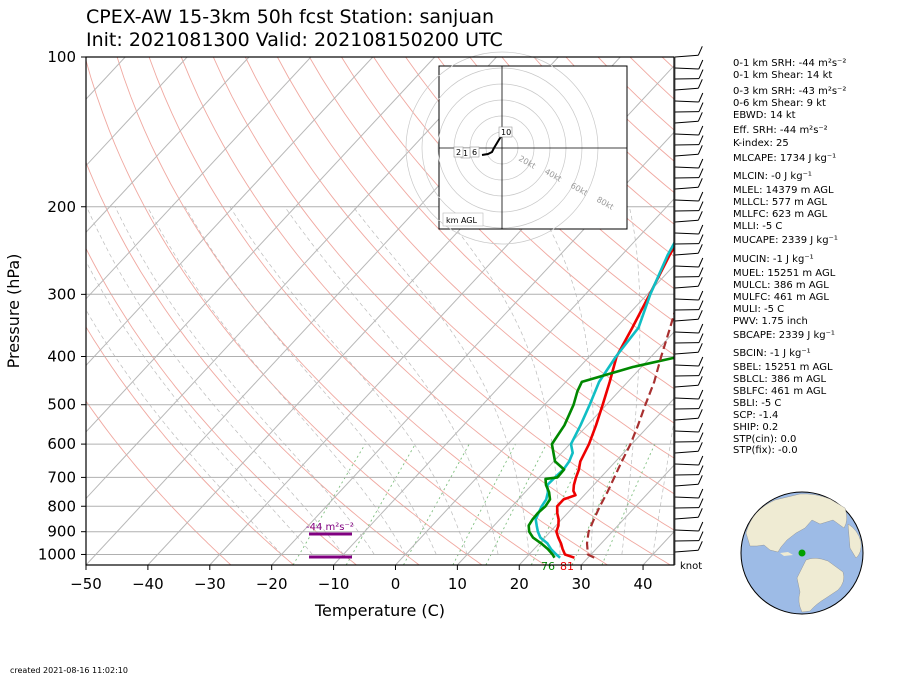  I want to click on parcel-profile, so click(629, 434).